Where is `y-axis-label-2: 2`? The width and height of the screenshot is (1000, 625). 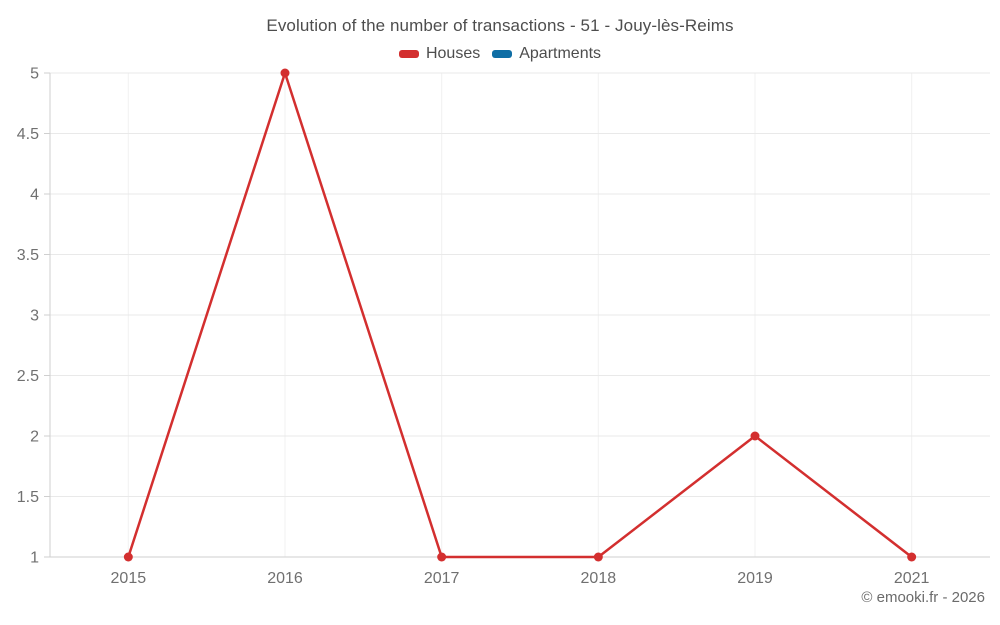
y-axis-label-2: 2 is located at coordinates (34, 437).